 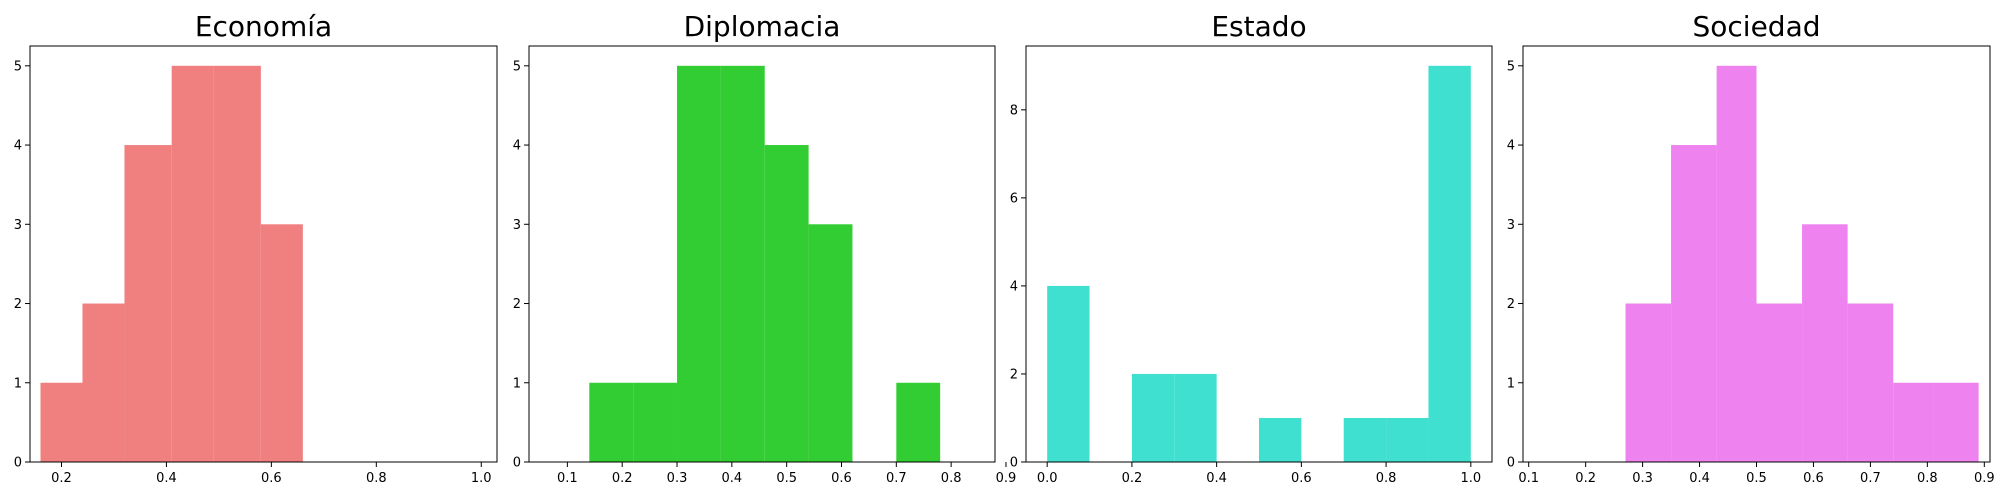 What do you see at coordinates (263, 26) in the screenshot?
I see `panel-title: Economía` at bounding box center [263, 26].